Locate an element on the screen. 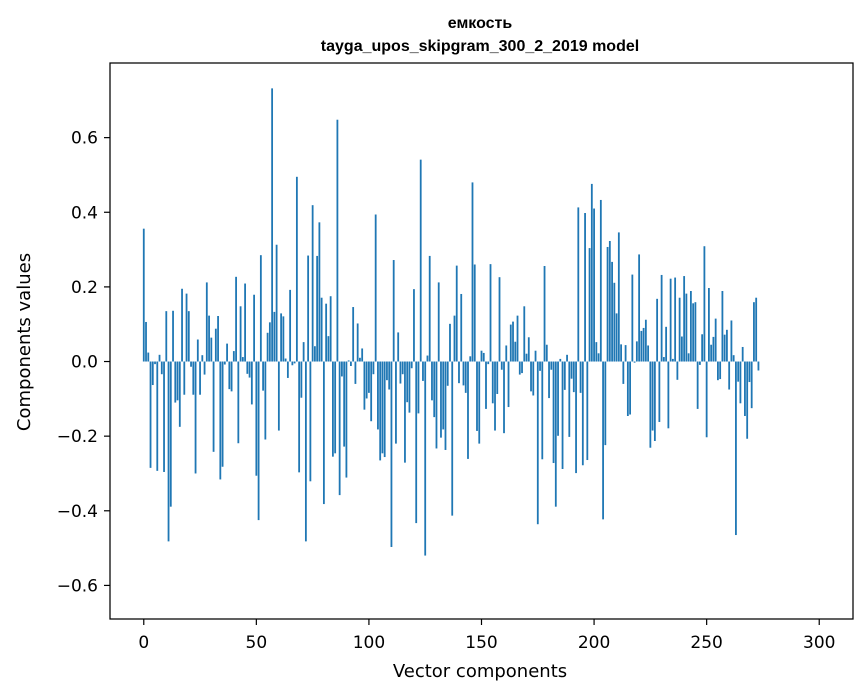  chart-subtitle: tayga_upos_skipgram_300_2_2019 model is located at coordinates (480, 46).